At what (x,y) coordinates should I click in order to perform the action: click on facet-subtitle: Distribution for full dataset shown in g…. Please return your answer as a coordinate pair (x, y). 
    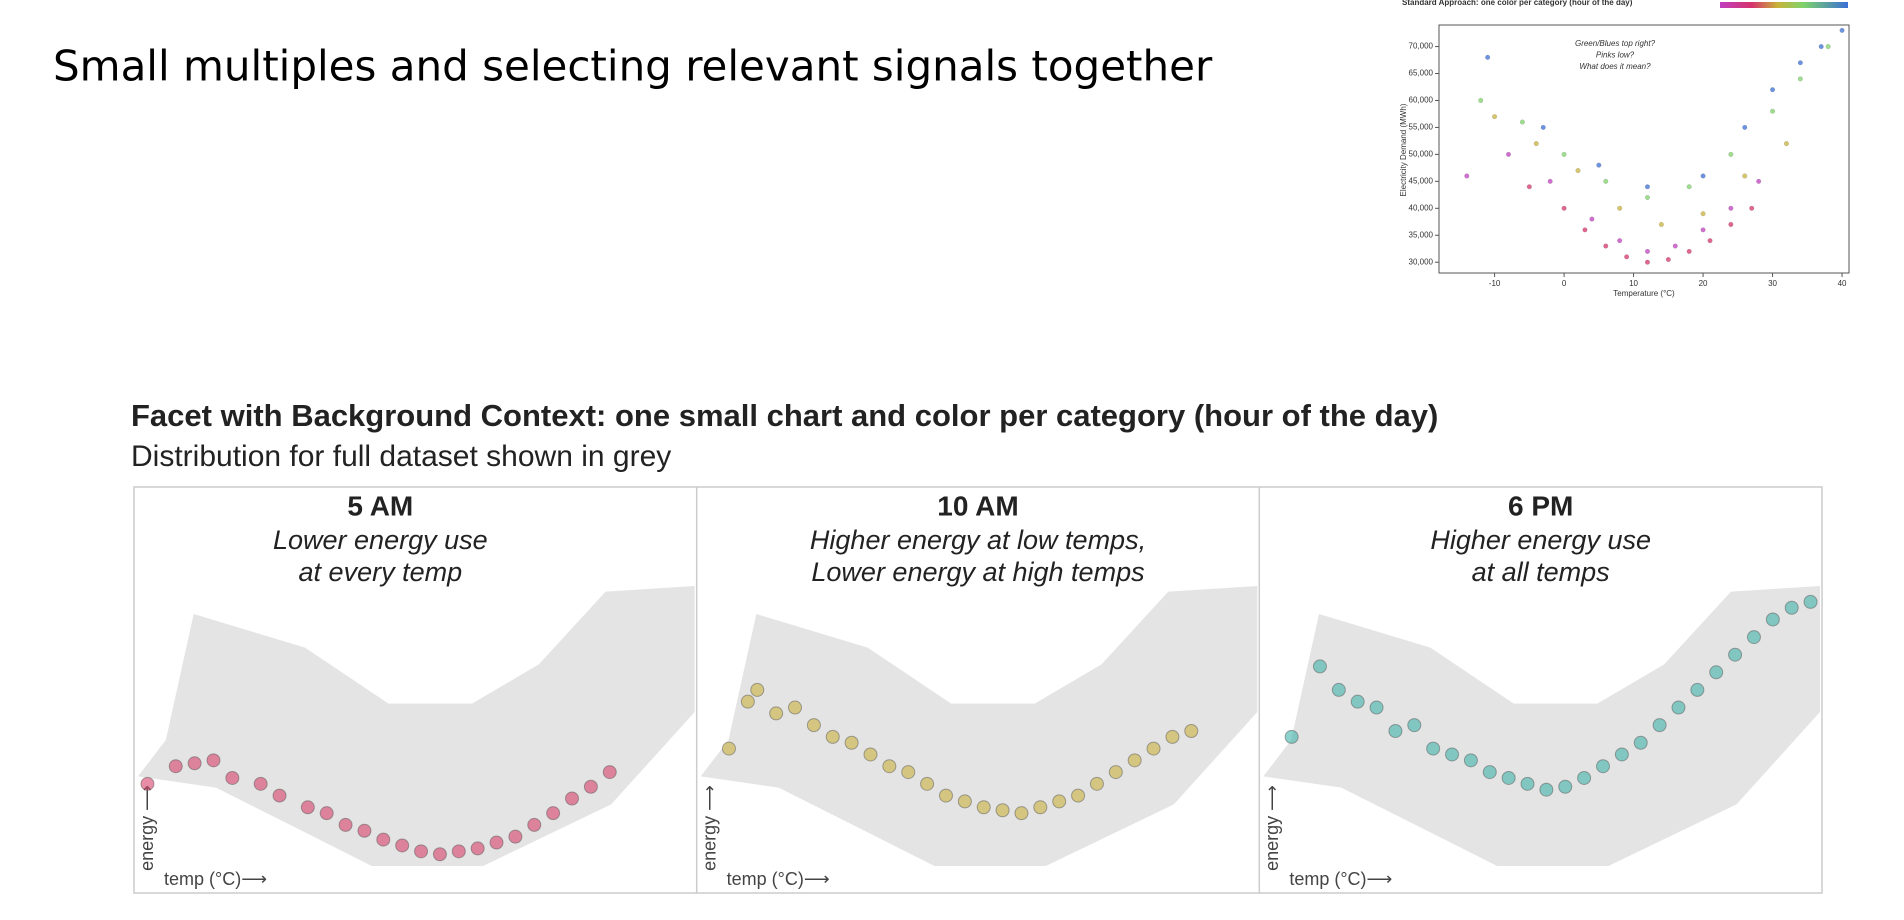
    Looking at the image, I should click on (401, 456).